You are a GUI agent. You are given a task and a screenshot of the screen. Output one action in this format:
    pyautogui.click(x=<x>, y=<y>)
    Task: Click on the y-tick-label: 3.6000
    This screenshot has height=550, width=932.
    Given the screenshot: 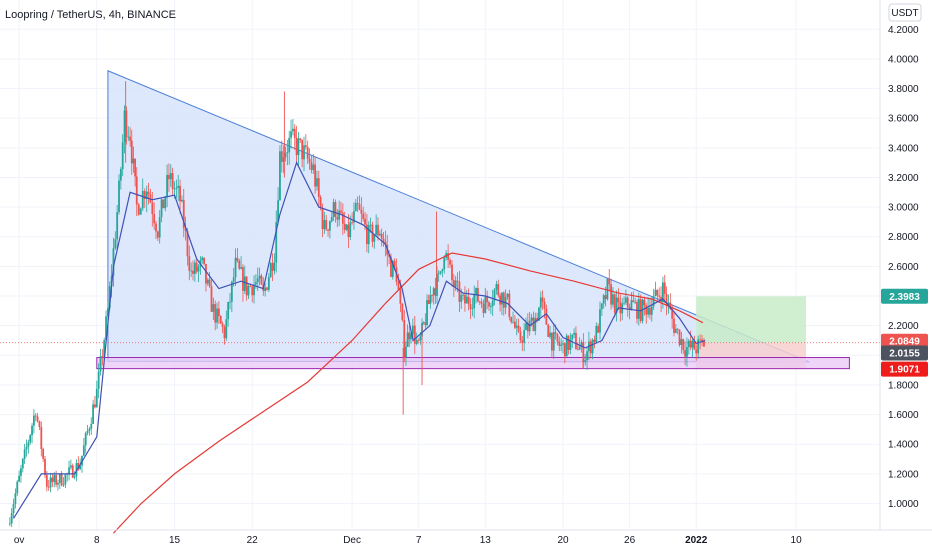 What is the action you would take?
    pyautogui.click(x=903, y=119)
    